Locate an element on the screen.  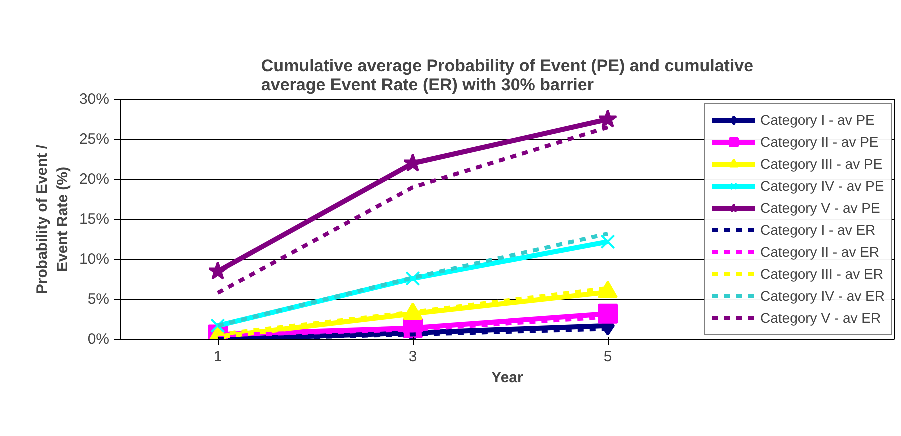
legend-label: Category IV - av ER is located at coordinates (822, 296).